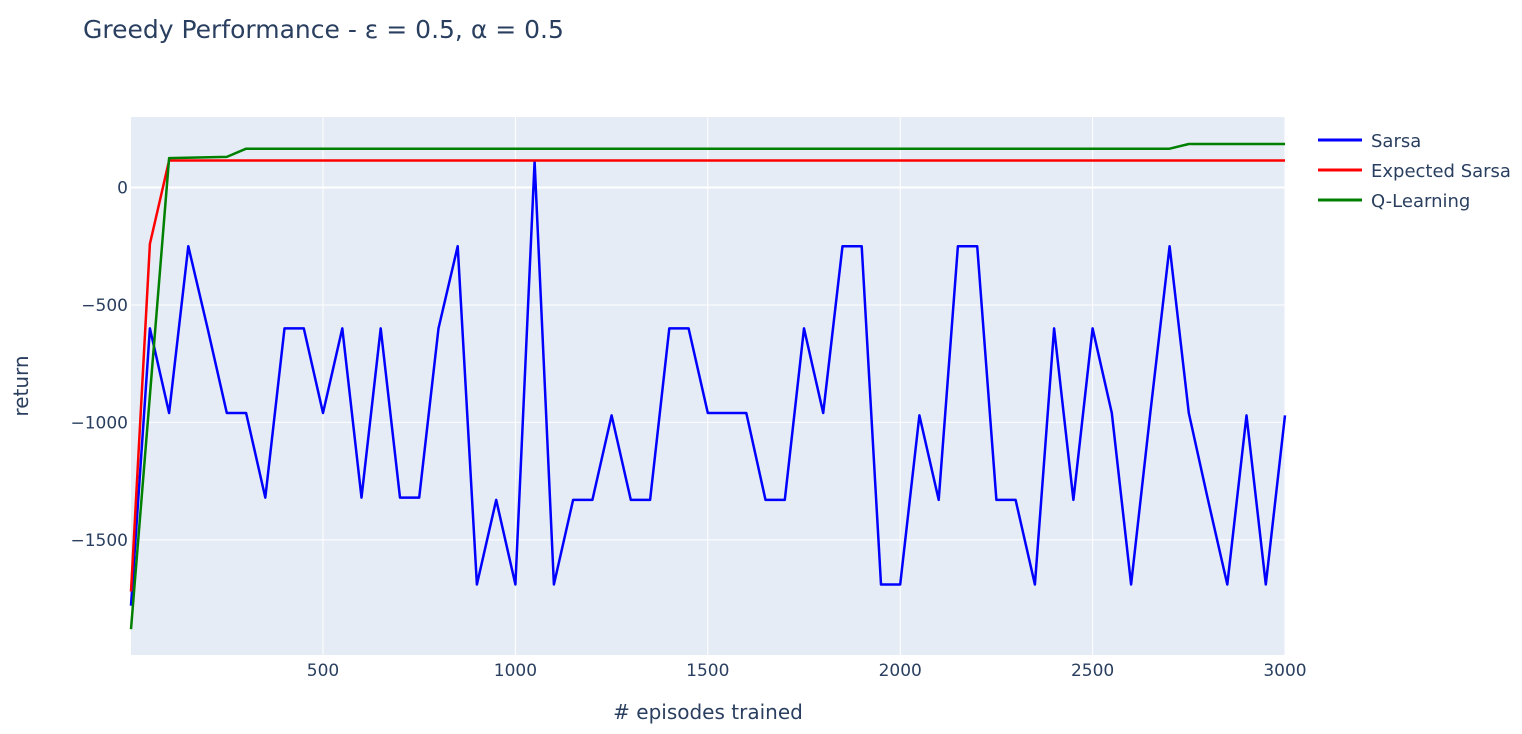 The height and width of the screenshot is (734, 1522). I want to click on y-tick-label: −1500, so click(99, 541).